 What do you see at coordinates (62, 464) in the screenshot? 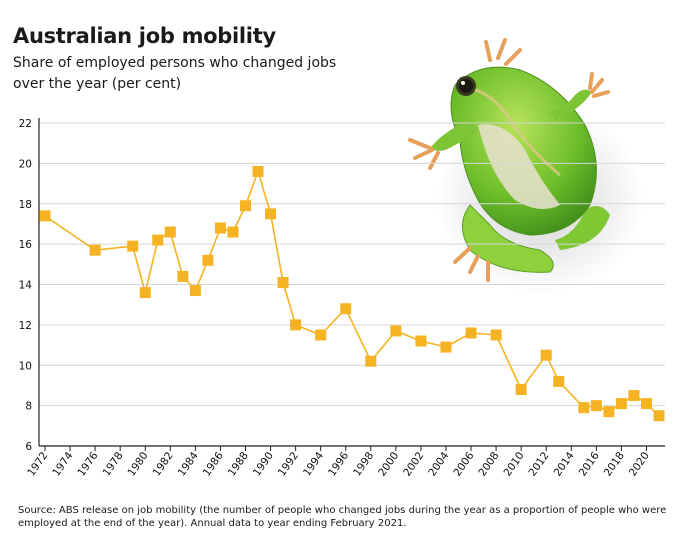
I see `x-tick-label: 1974` at bounding box center [62, 464].